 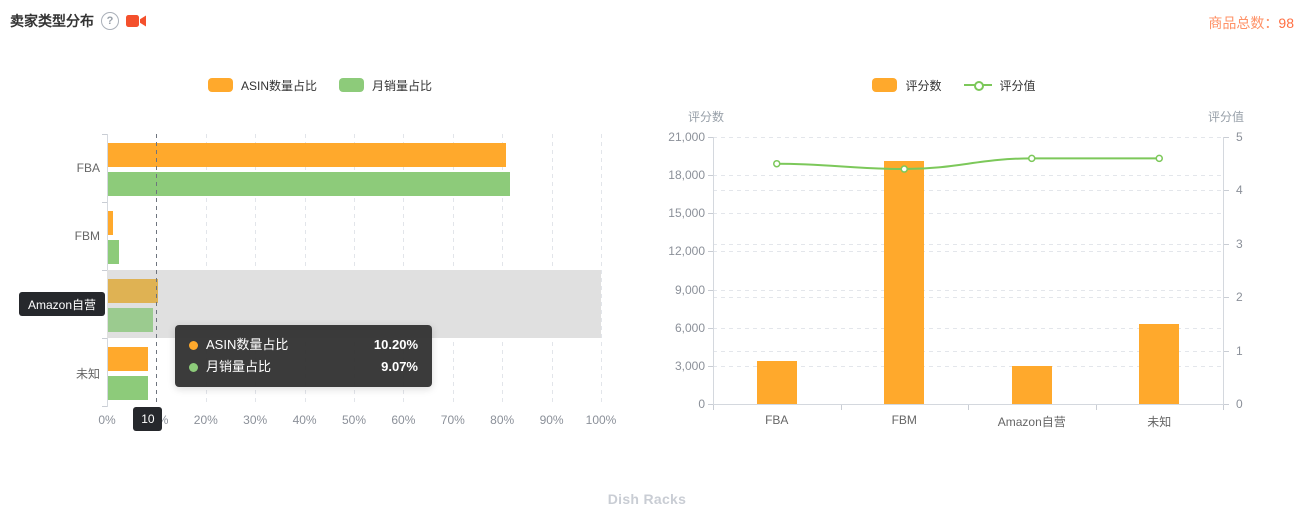 What do you see at coordinates (262, 85) in the screenshot?
I see `legend-item-1: ASIN数量占比` at bounding box center [262, 85].